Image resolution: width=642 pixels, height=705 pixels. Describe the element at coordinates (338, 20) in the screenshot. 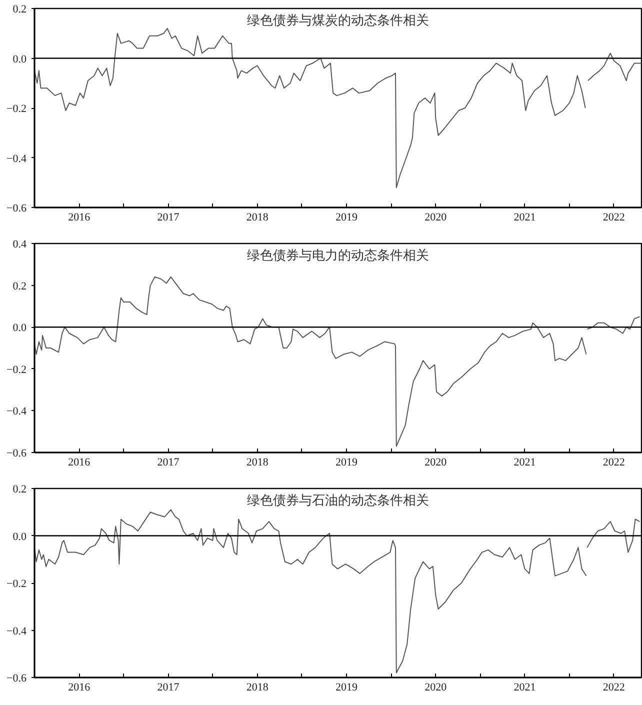

I see `chart-title: 绿色债券与煤炭的动态条件相关` at that location.